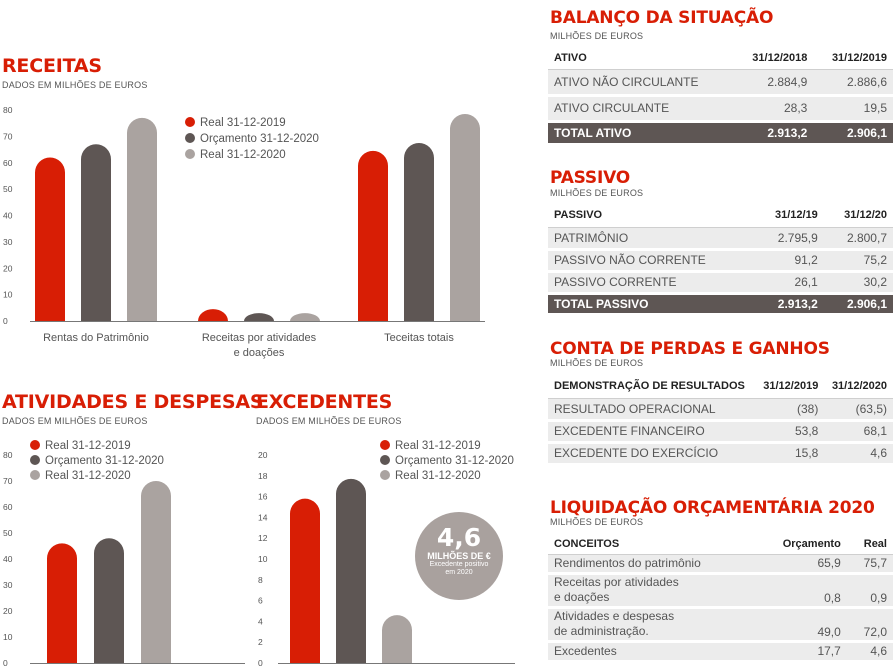  I want to click on total-value: 2.913,2, so click(773, 132).